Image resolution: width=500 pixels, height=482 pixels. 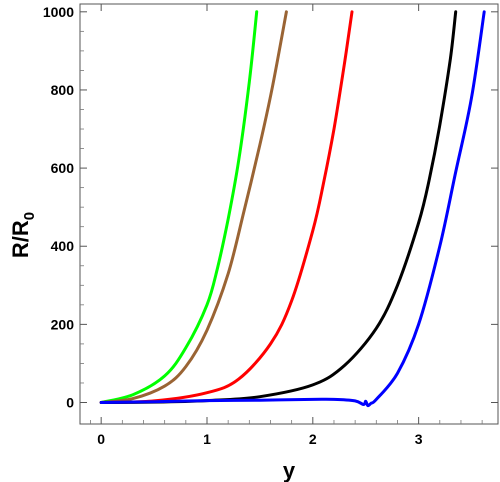 What do you see at coordinates (289, 470) in the screenshot?
I see `x-axis-label: y` at bounding box center [289, 470].